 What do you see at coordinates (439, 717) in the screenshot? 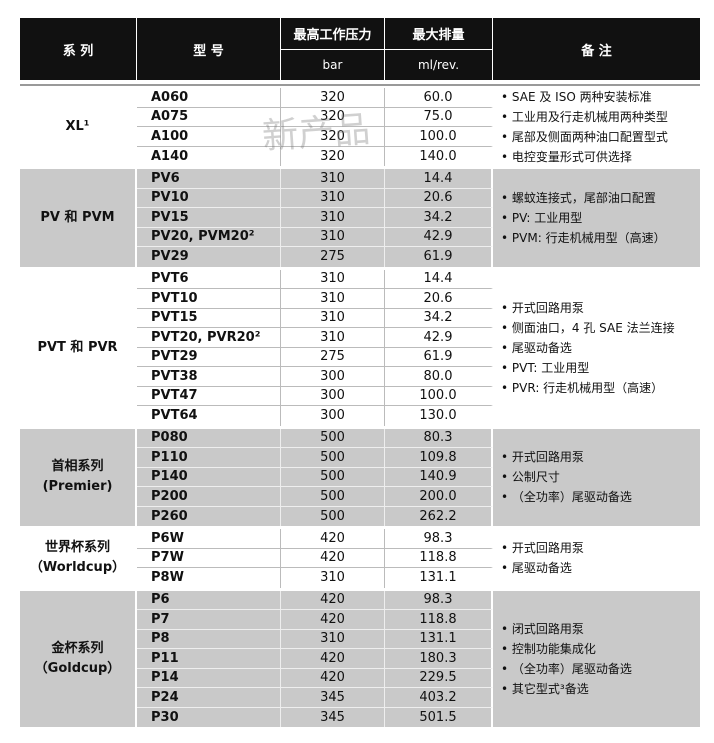
I see `displacement: 501.5` at bounding box center [439, 717].